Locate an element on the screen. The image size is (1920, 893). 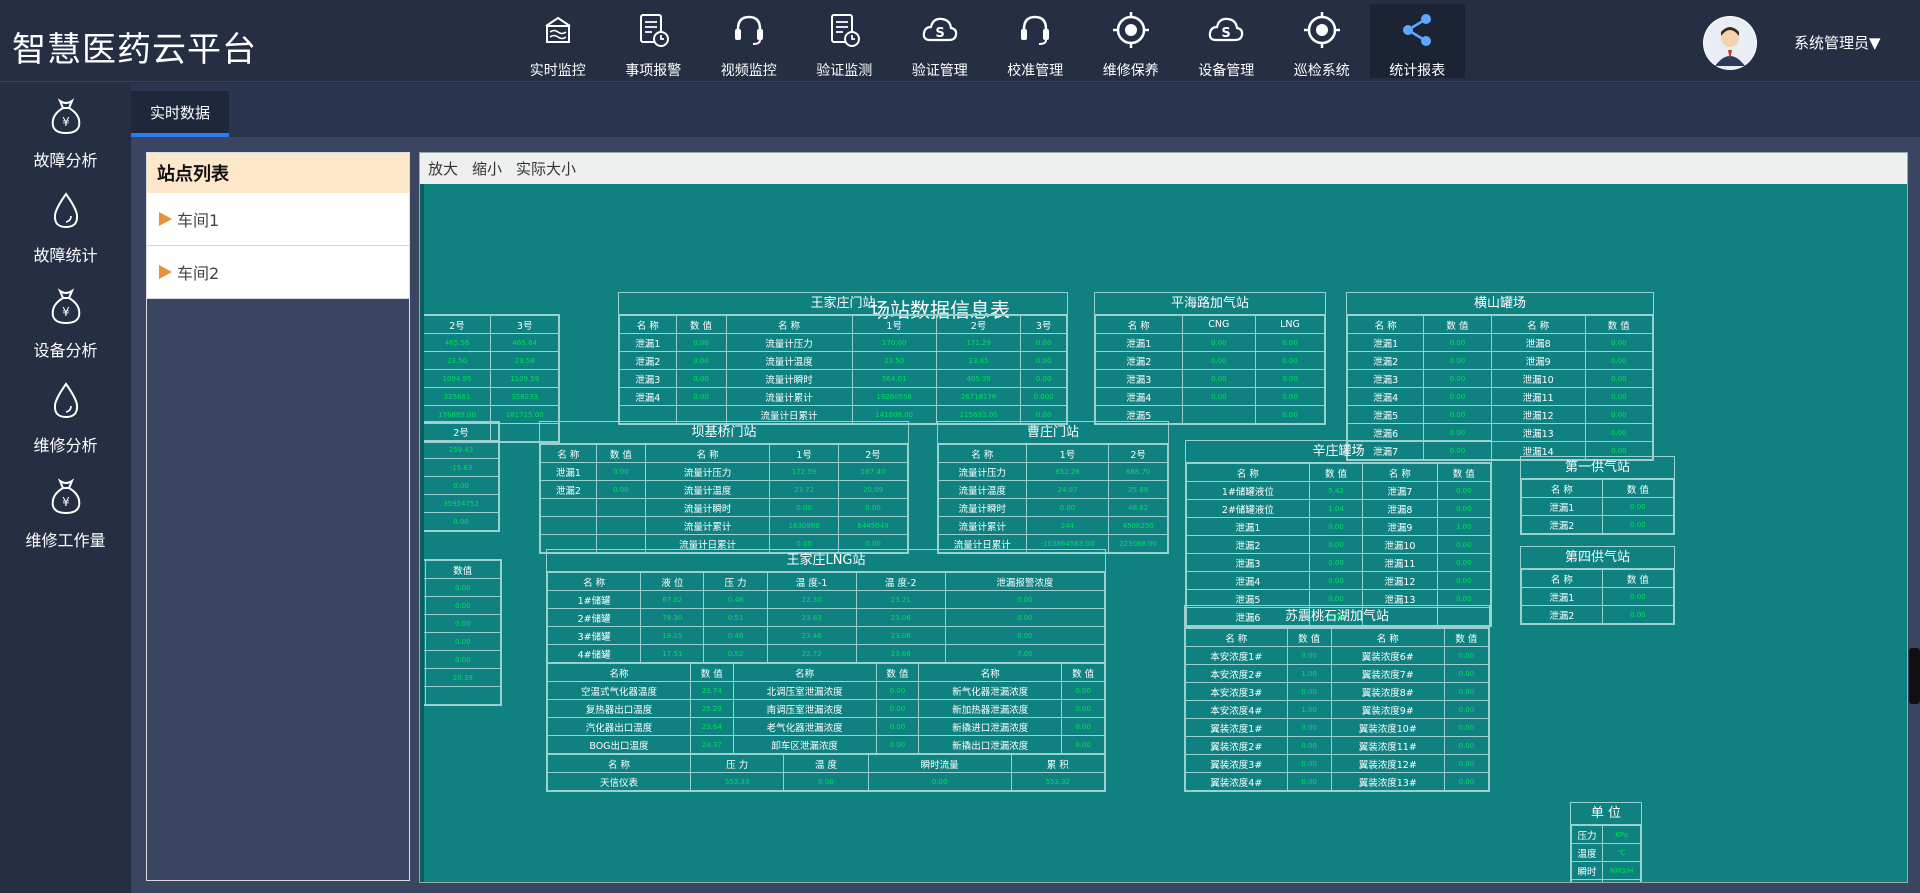
station-item-label: 车间1 is located at coordinates (198, 220).